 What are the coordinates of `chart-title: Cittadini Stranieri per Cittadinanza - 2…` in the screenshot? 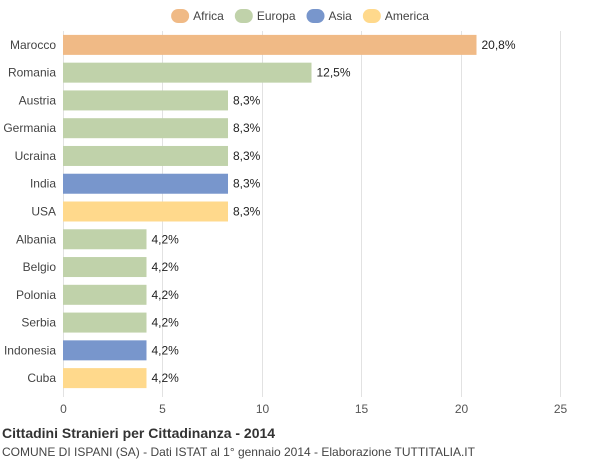 It's located at (139, 433).